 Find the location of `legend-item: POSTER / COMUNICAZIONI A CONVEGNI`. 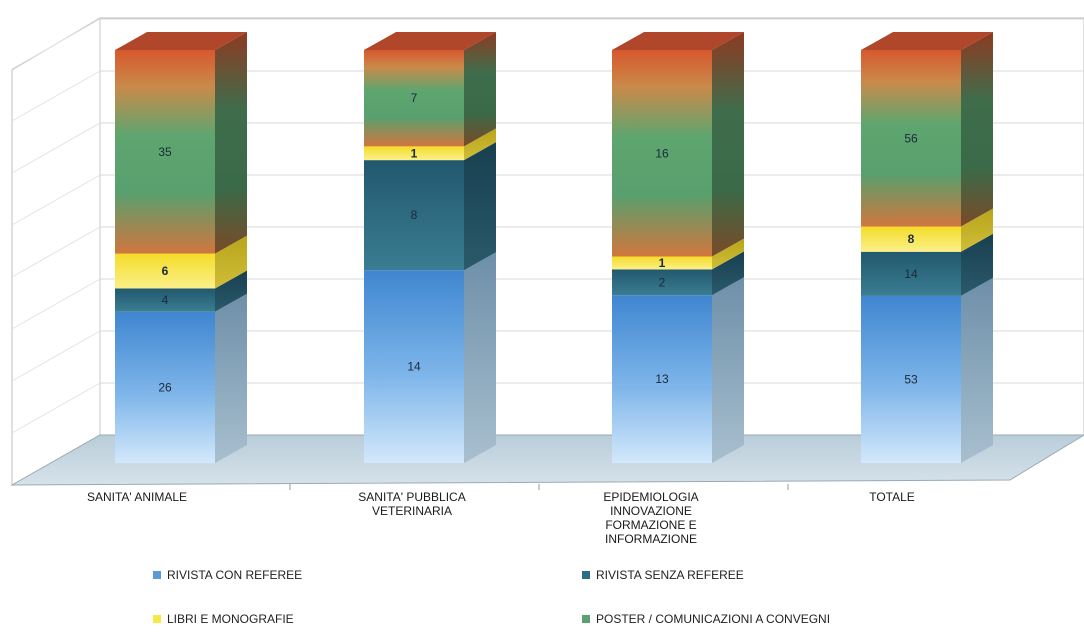

legend-item: POSTER / COMUNICAZIONI A CONVEGNI is located at coordinates (706, 619).